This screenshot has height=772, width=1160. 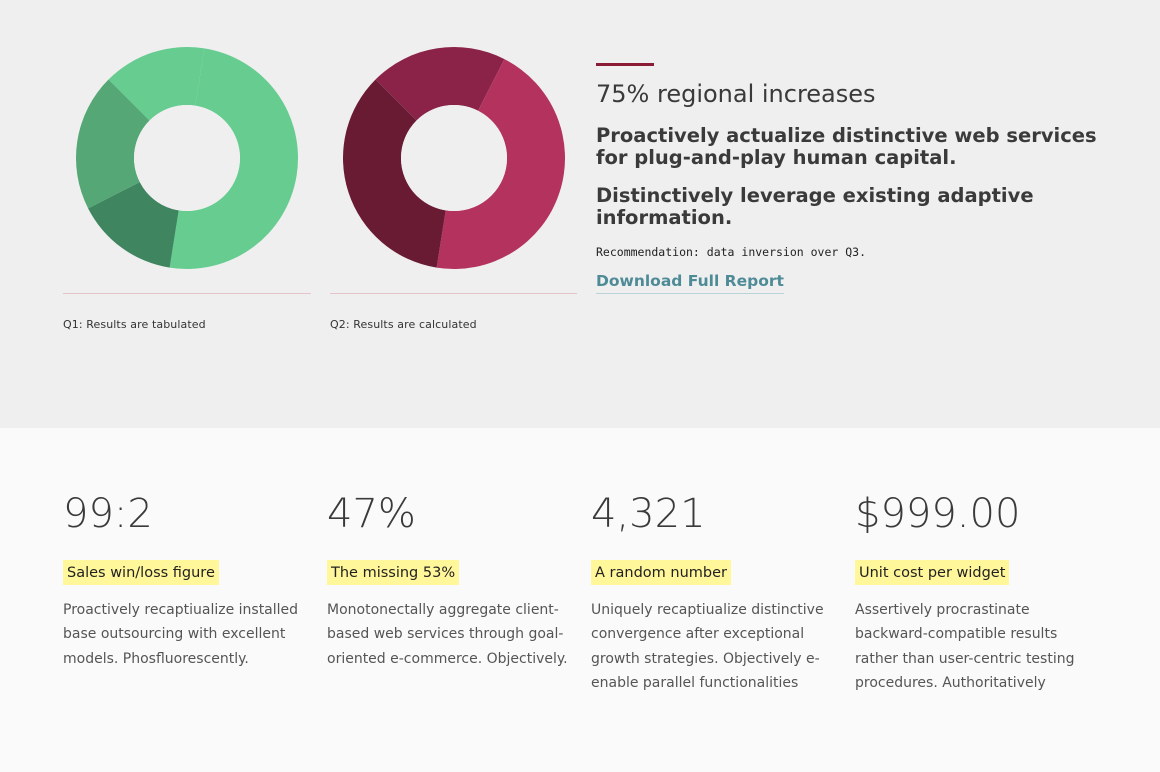 I want to click on stat-value: 99:2, so click(x=108, y=514).